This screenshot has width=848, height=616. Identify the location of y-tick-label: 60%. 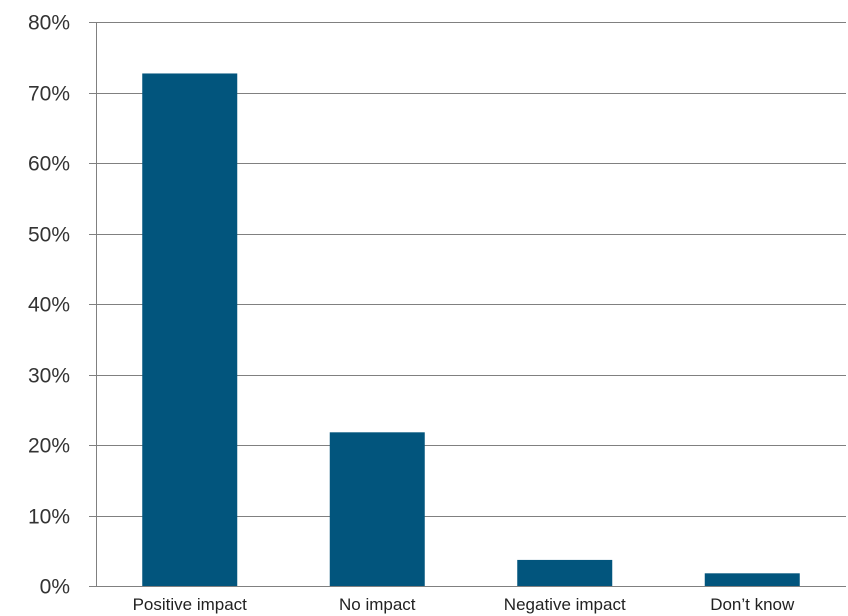
(49, 164).